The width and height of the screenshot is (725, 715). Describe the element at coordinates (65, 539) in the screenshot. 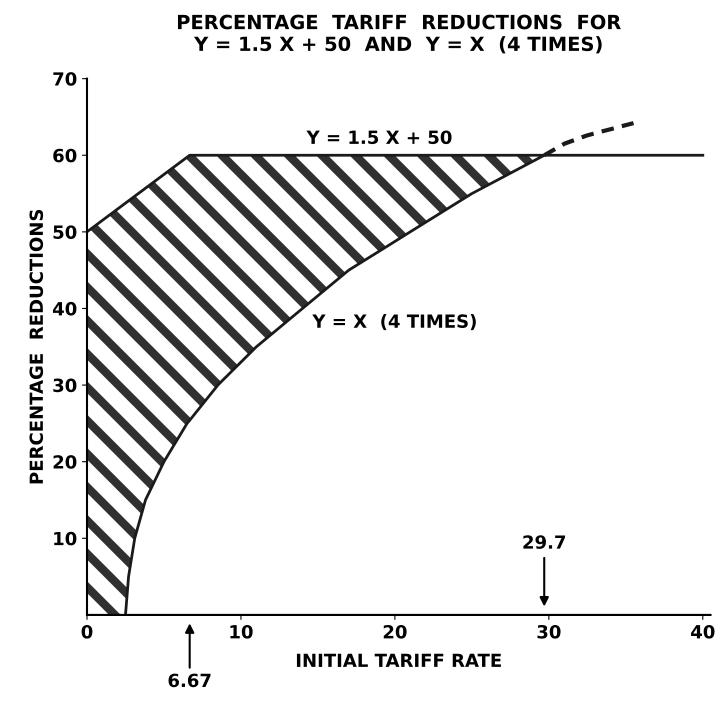

I see `y-tick-label: 10` at that location.